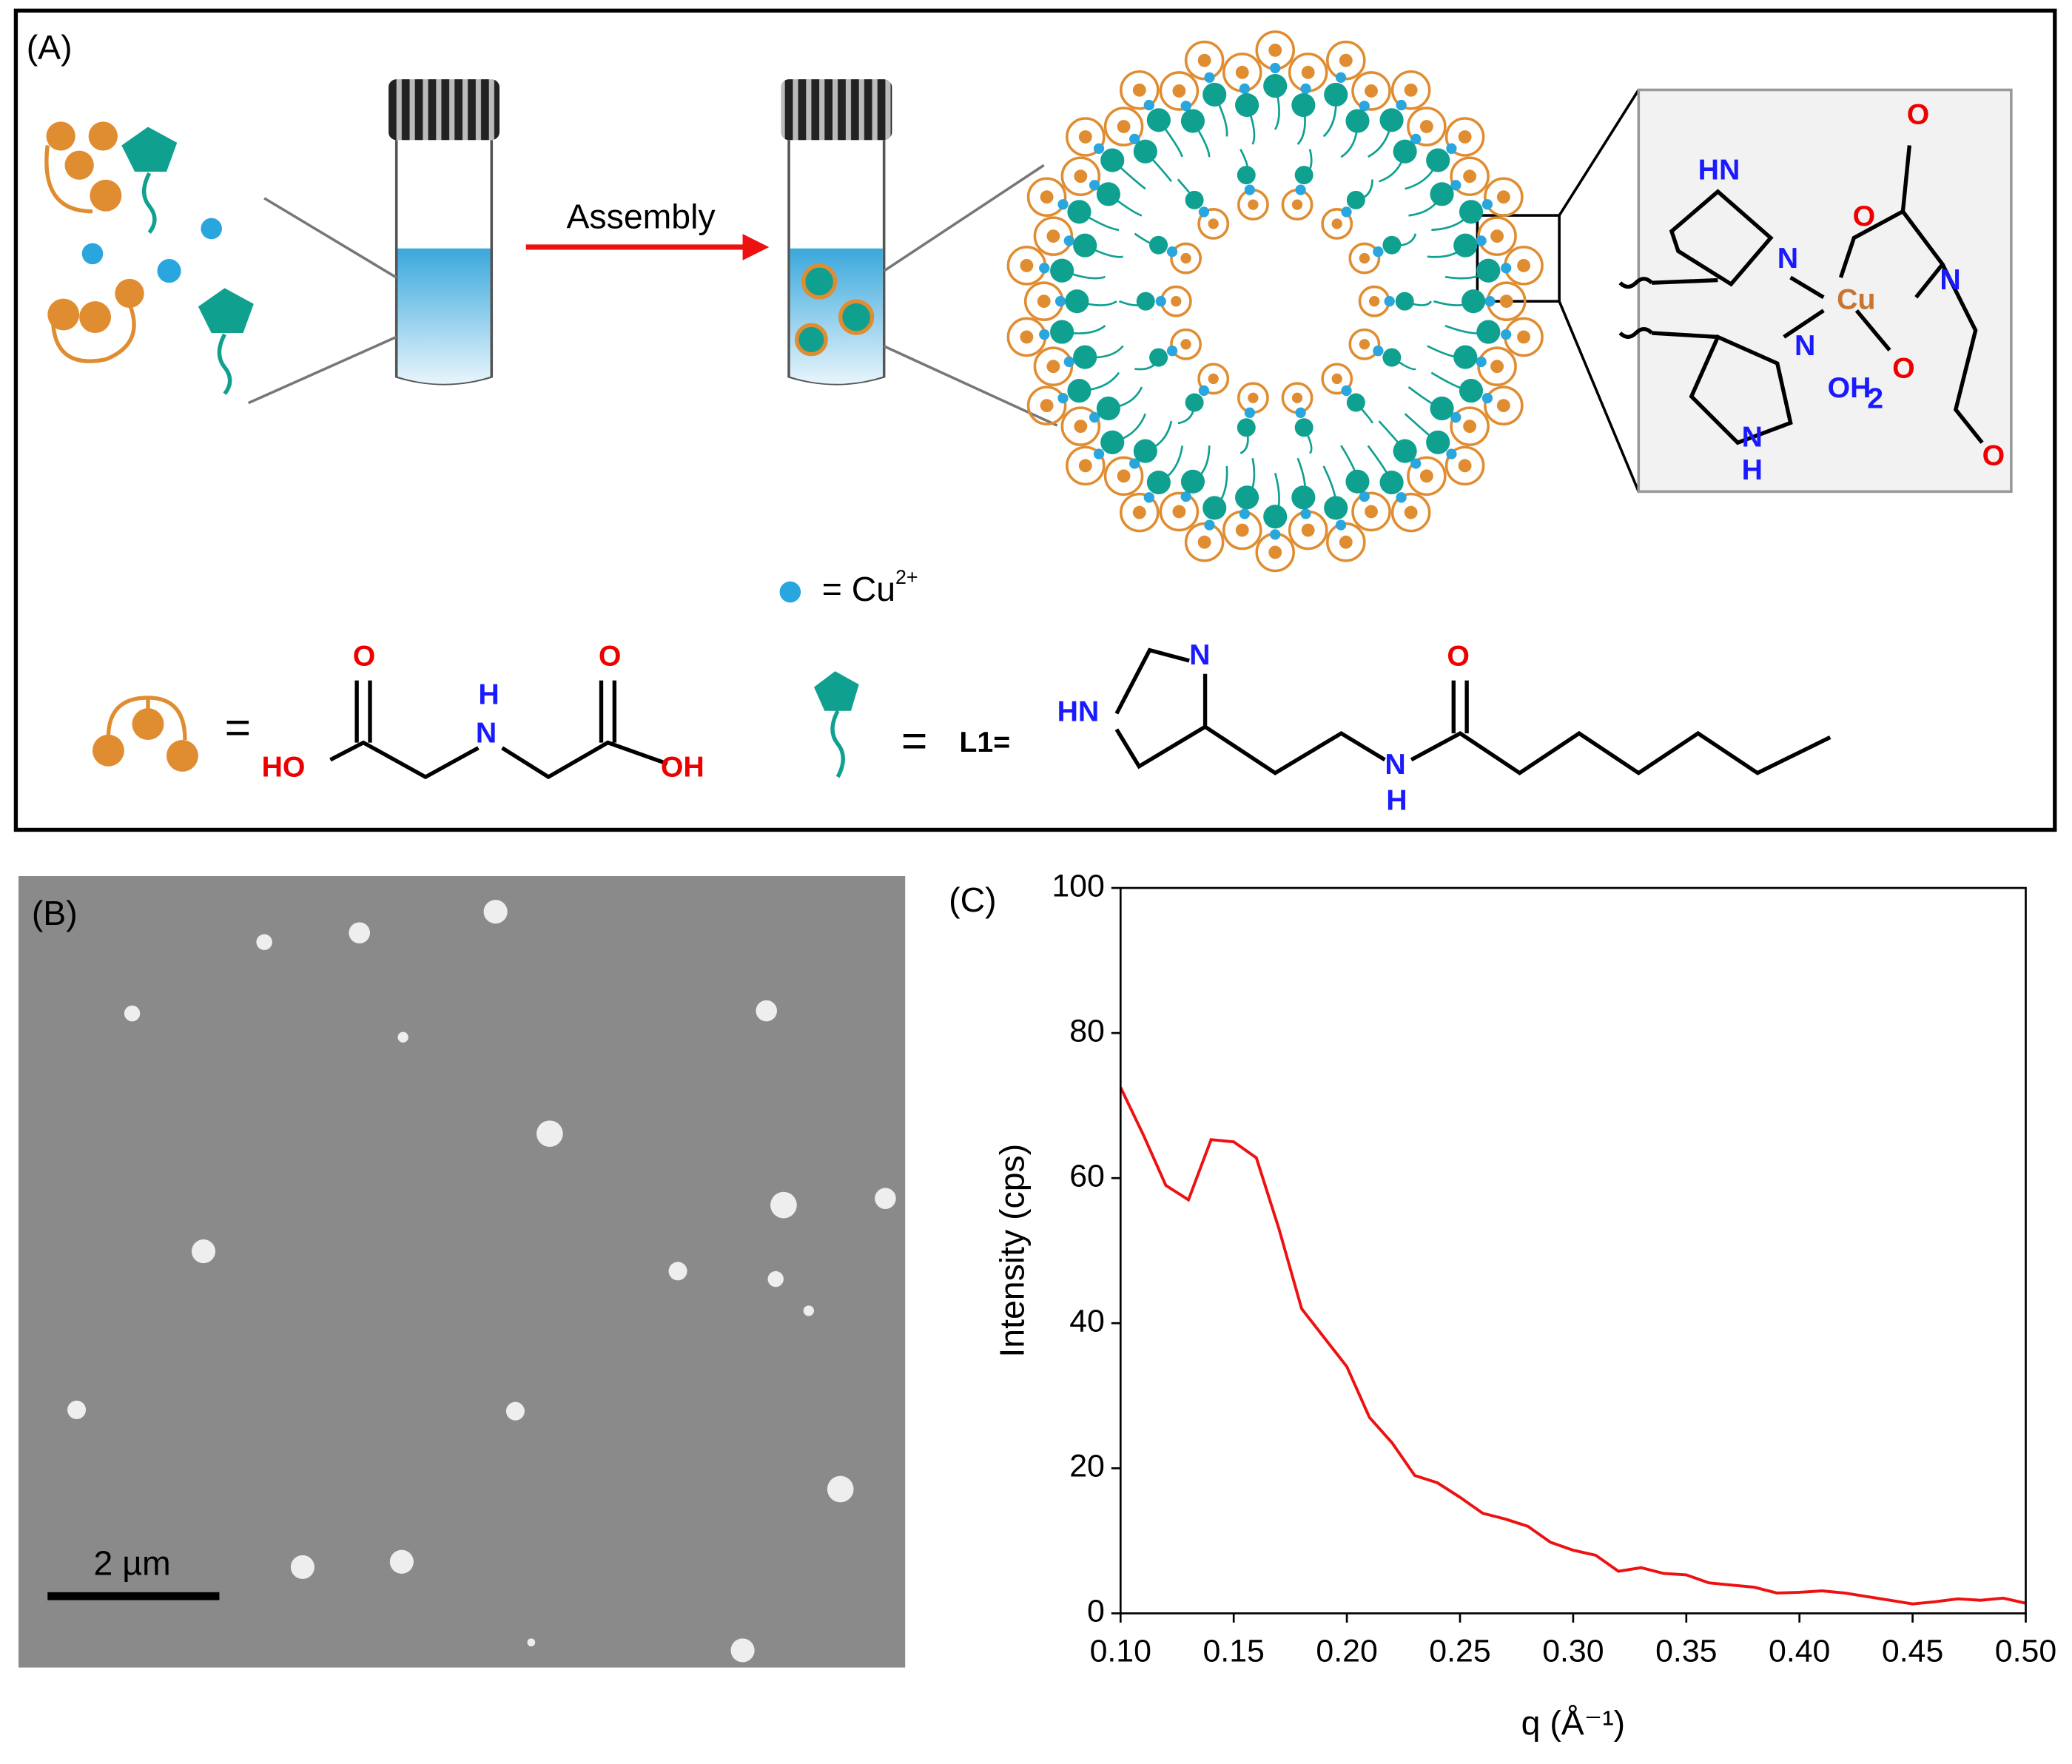  I want to click on panel-label: (C), so click(972, 900).